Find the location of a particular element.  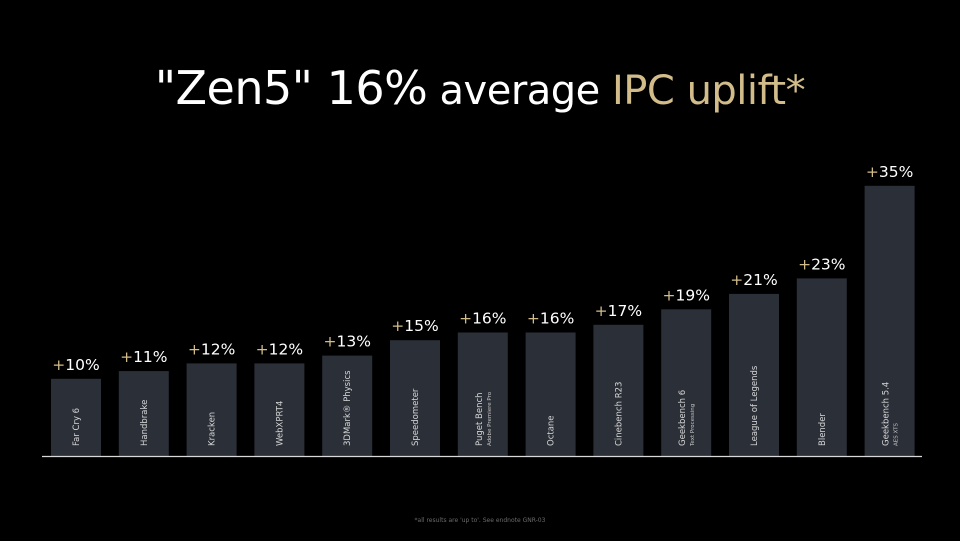

svg-text: Adobe Premiere Pro is located at coordinates (490, 418).